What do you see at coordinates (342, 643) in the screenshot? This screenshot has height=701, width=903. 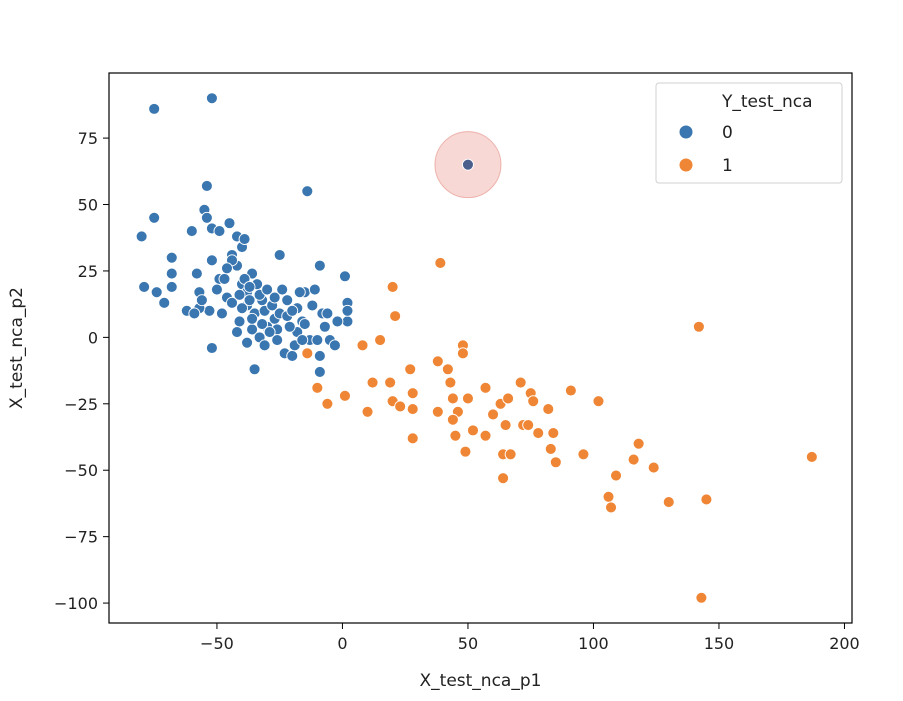 I see `x-tick-label: 0` at bounding box center [342, 643].